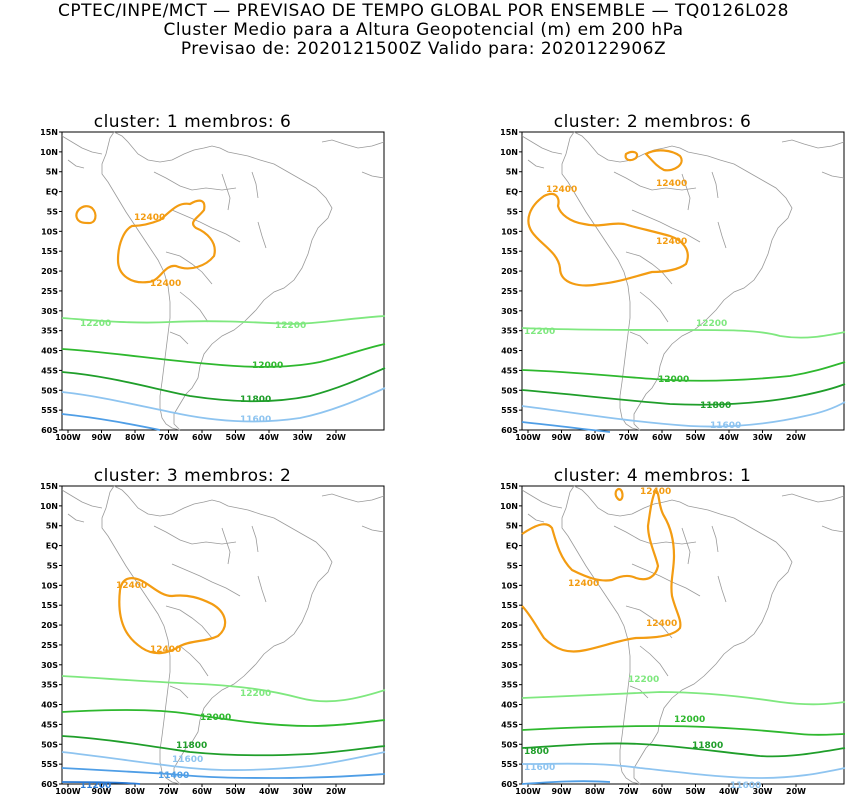  What do you see at coordinates (652, 476) in the screenshot?
I see `panel-title: cluster: 4 membros: 1` at bounding box center [652, 476].